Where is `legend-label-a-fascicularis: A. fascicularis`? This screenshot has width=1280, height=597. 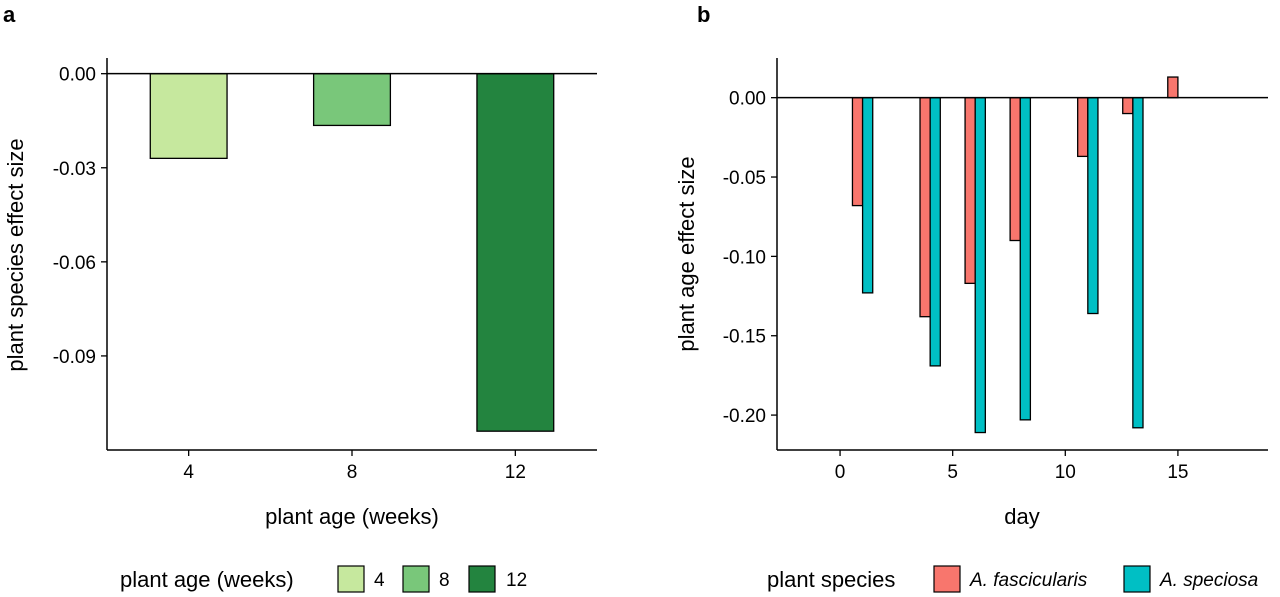
legend-label-a-fascicularis: A. fascicularis is located at coordinates (1028, 580).